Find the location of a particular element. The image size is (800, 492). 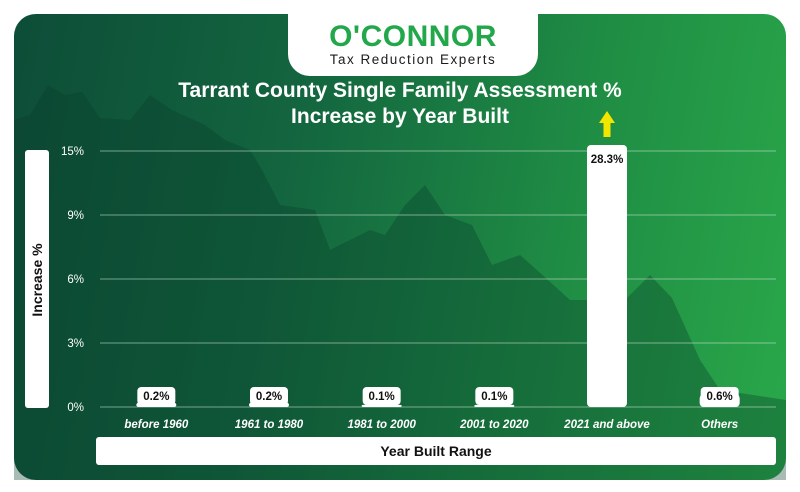

y-tick-label: 9% is located at coordinates (75, 216).